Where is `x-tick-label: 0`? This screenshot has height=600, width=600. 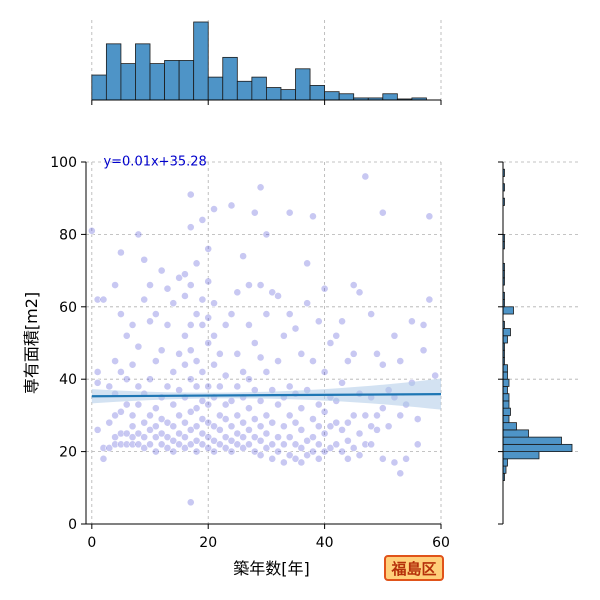
x-tick-label: 0 is located at coordinates (91, 543).